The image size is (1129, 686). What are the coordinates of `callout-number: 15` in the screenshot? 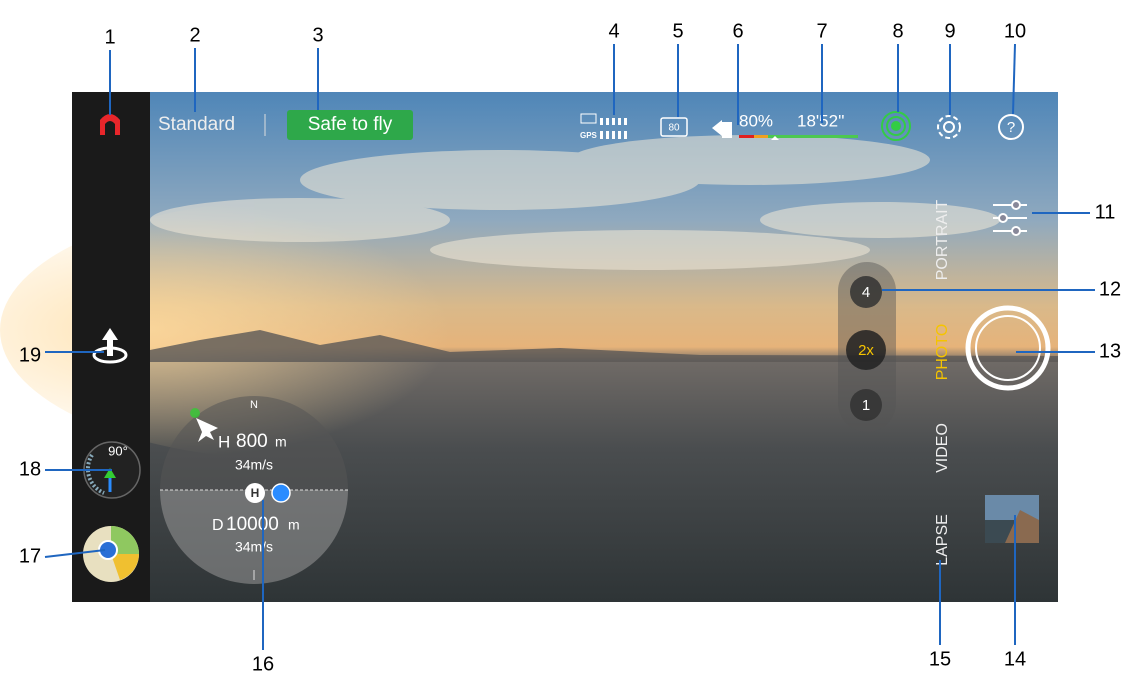 It's located at (940, 659).